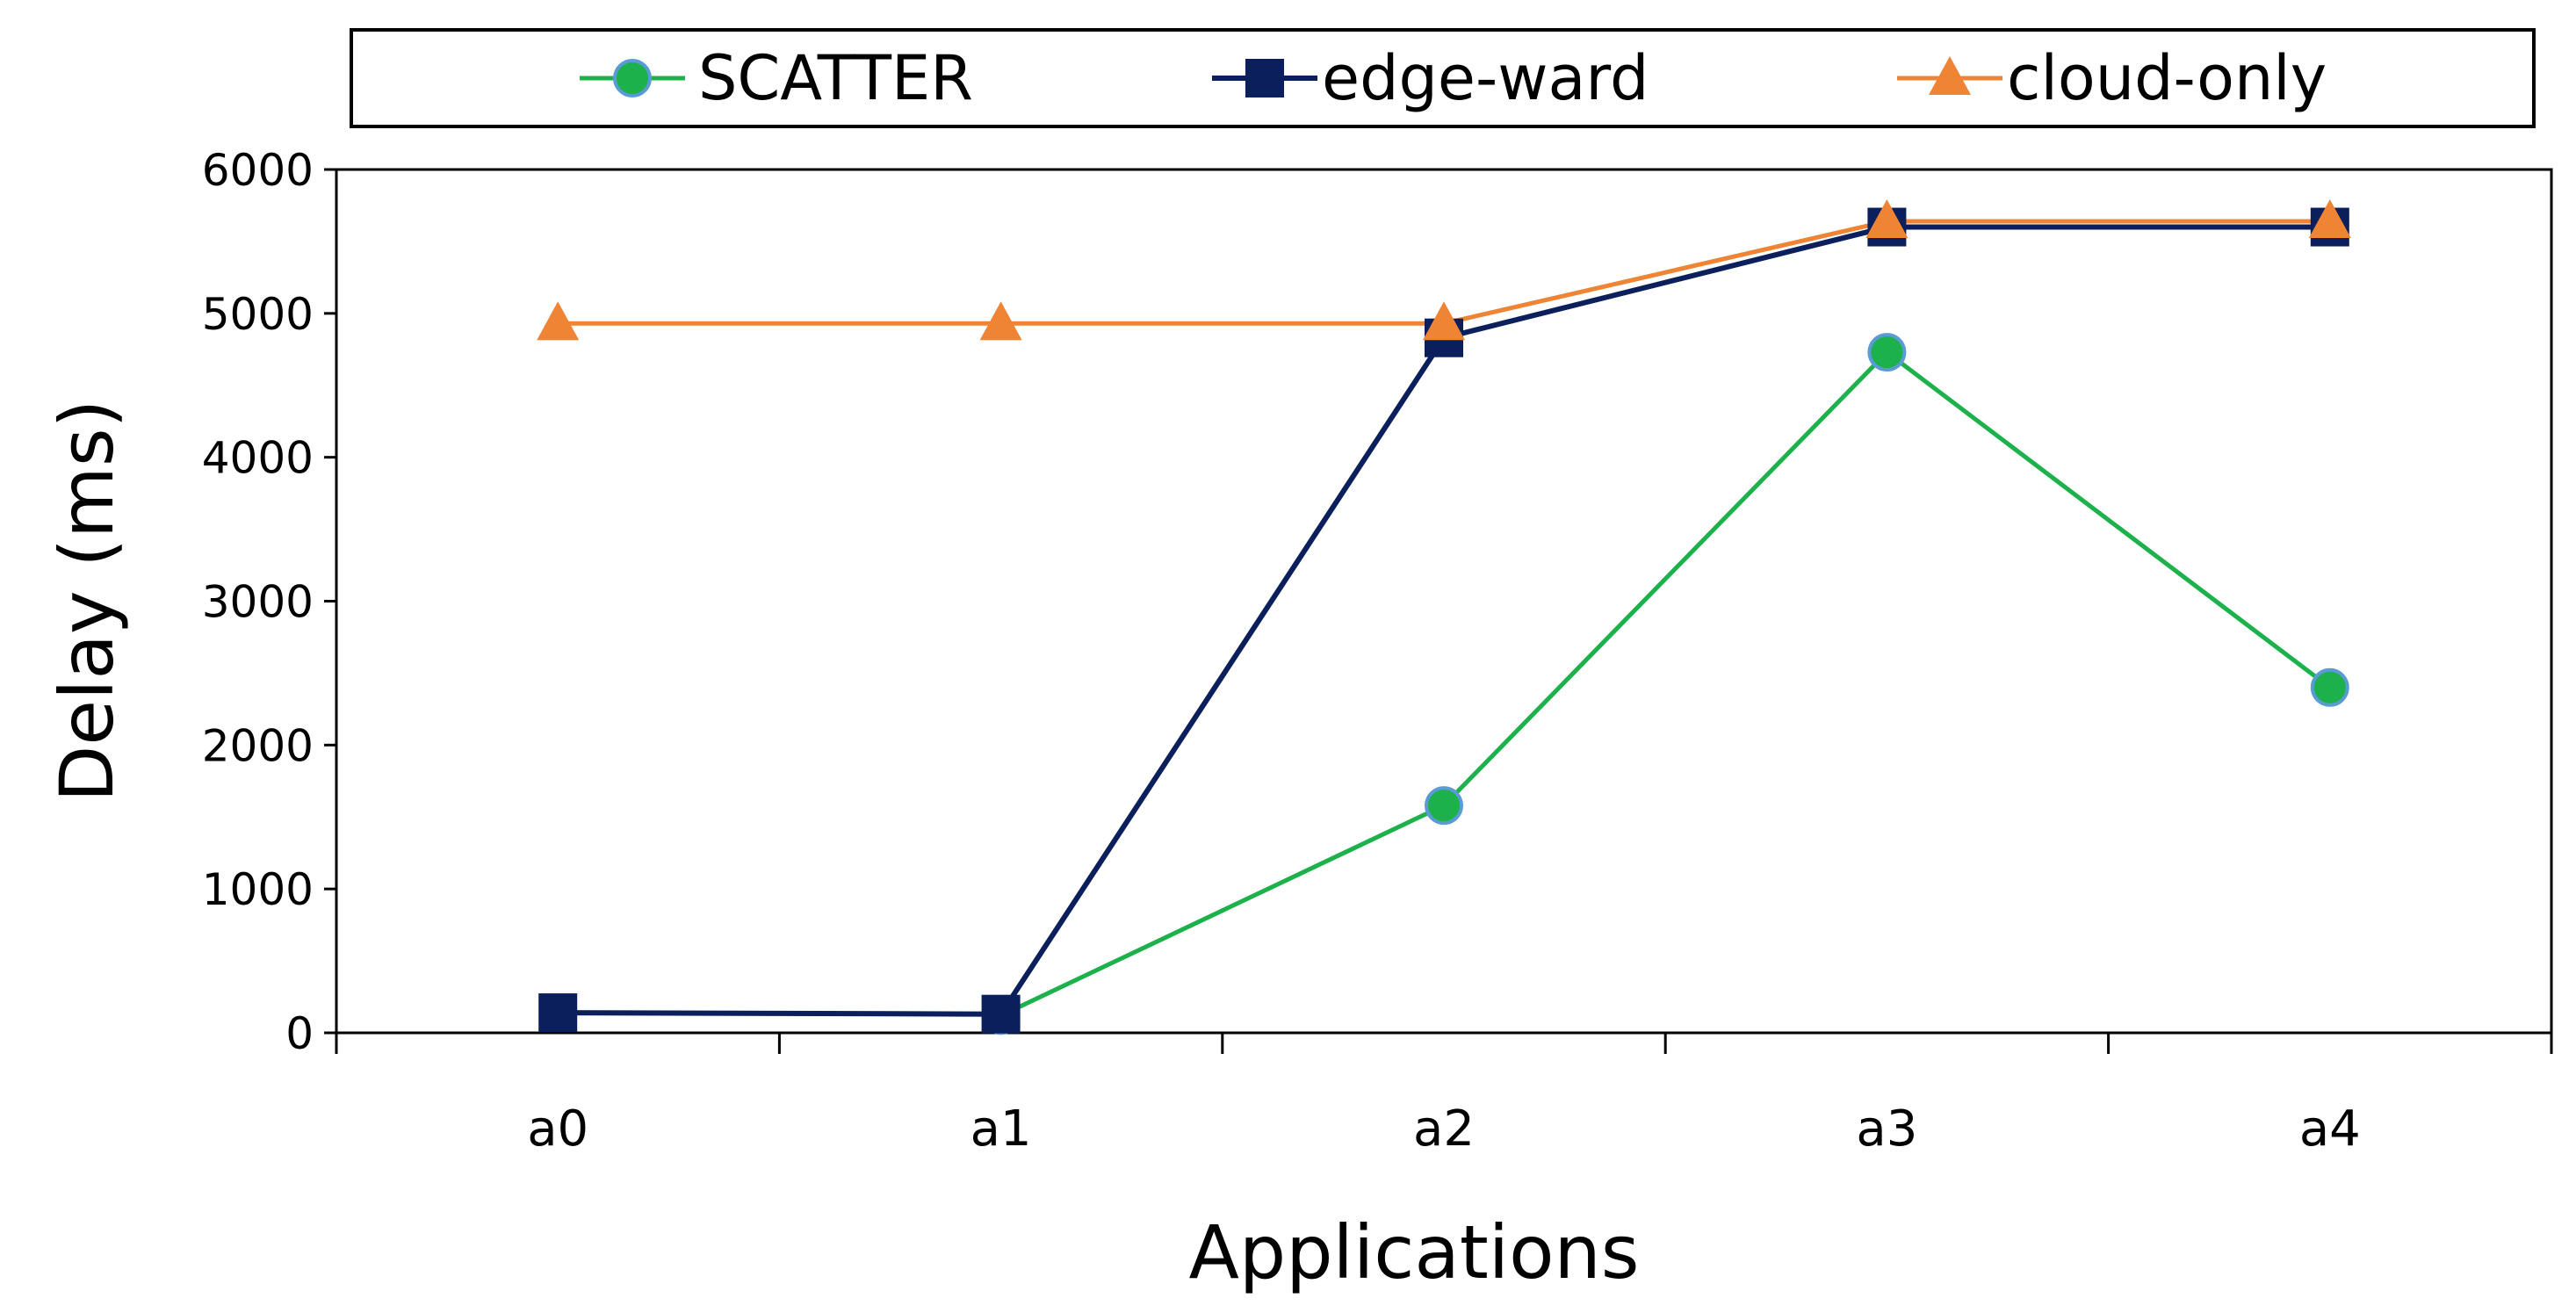 This screenshot has width=2576, height=1313. I want to click on y-tick-label: 3000, so click(258, 602).